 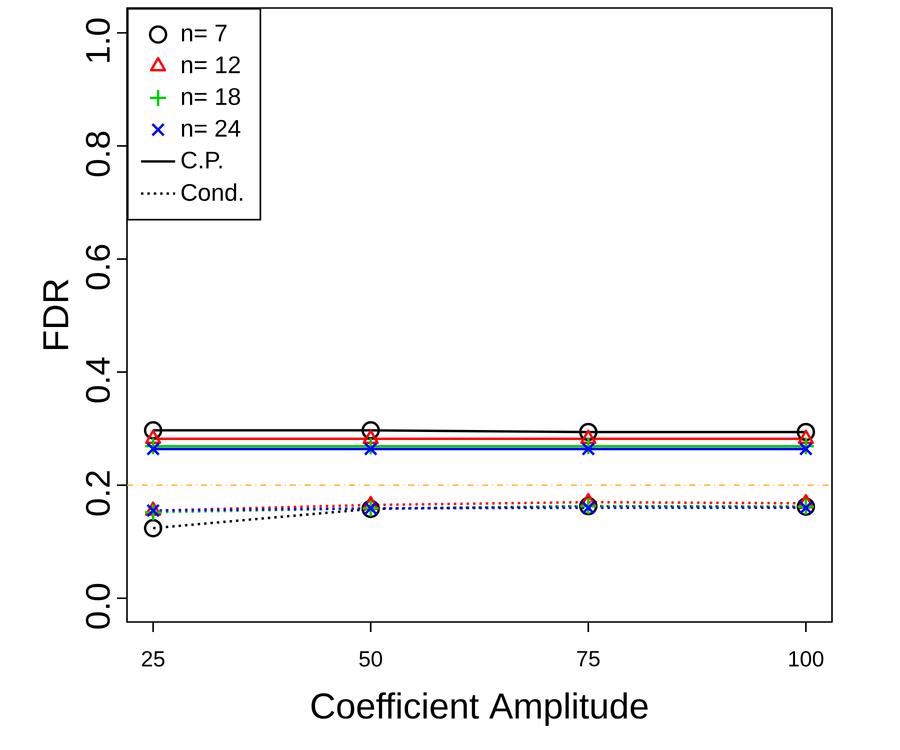 I want to click on y-tick-label: 0.8, so click(x=98, y=154).